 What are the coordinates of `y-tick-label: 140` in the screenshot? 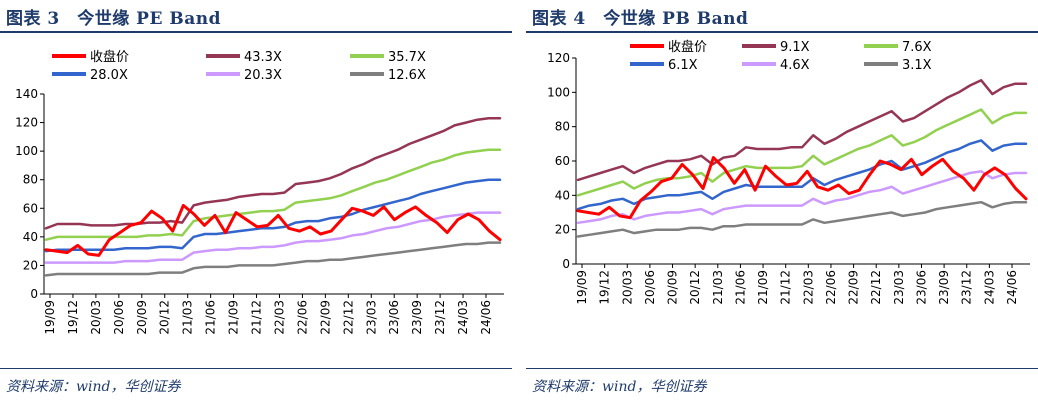 It's located at (26, 94).